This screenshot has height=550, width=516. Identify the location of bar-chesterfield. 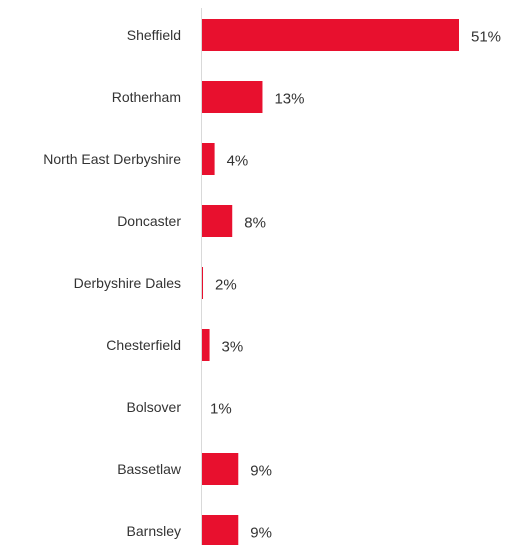
(206, 345).